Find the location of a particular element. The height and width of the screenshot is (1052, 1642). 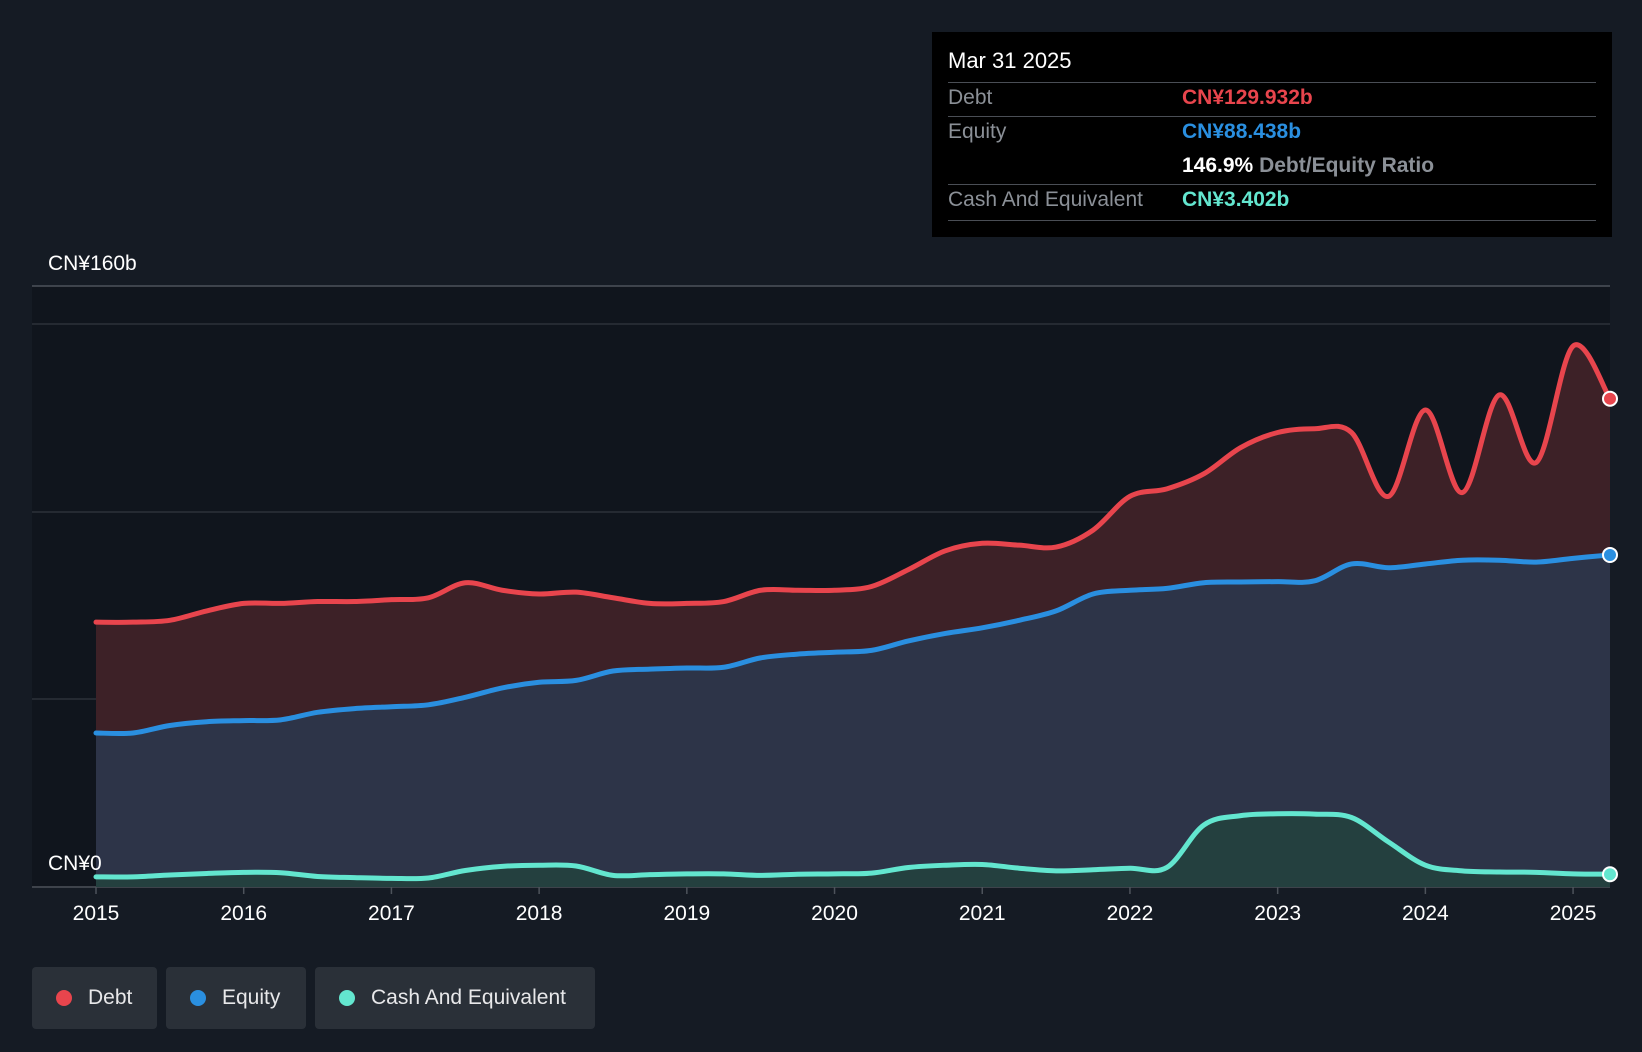

x-tick-label: 2022 is located at coordinates (1130, 913).